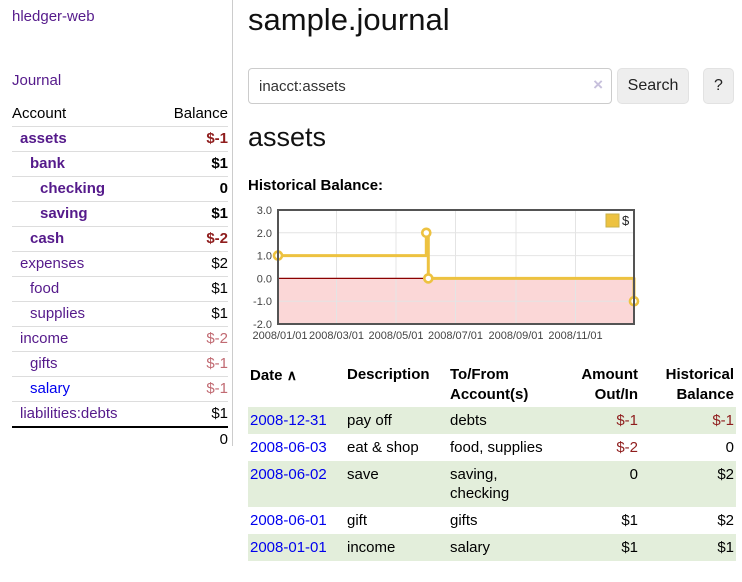 This screenshot has width=742, height=582. I want to click on transaction-balance: $1, so click(688, 547).